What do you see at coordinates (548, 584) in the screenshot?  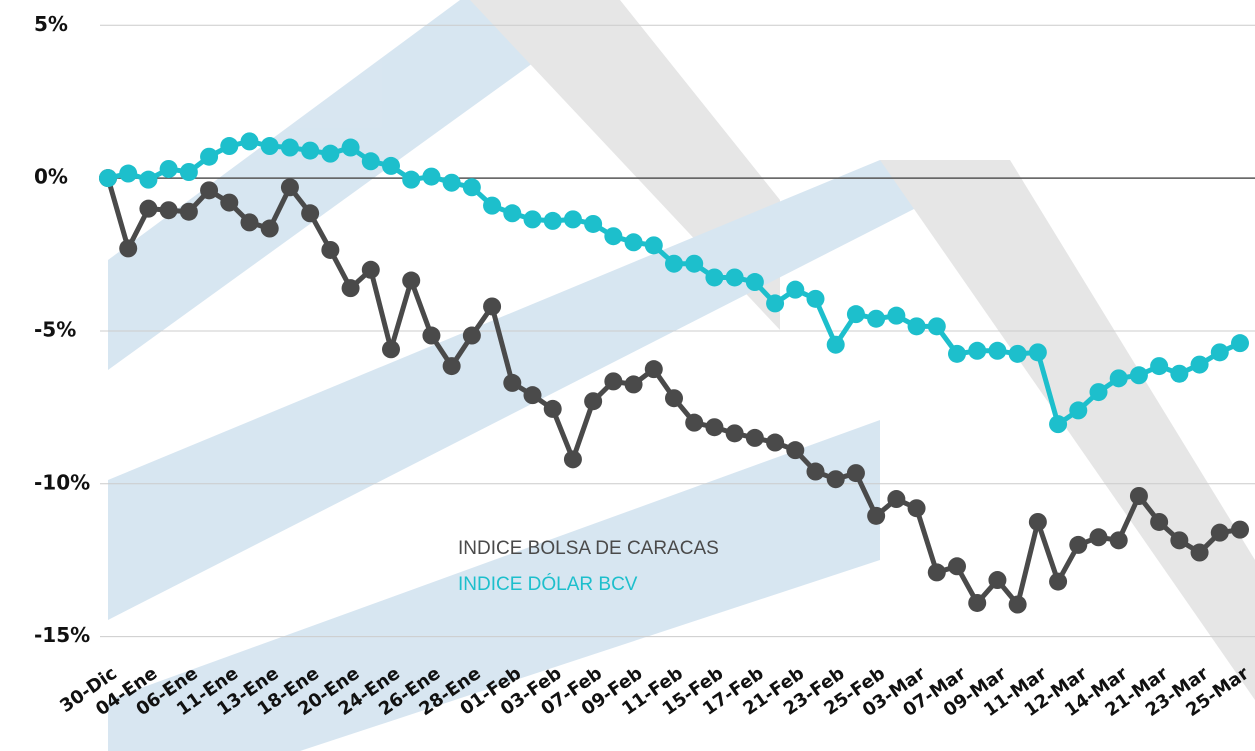 I see `legend-label: INDICE DÓLAR BCV` at bounding box center [548, 584].